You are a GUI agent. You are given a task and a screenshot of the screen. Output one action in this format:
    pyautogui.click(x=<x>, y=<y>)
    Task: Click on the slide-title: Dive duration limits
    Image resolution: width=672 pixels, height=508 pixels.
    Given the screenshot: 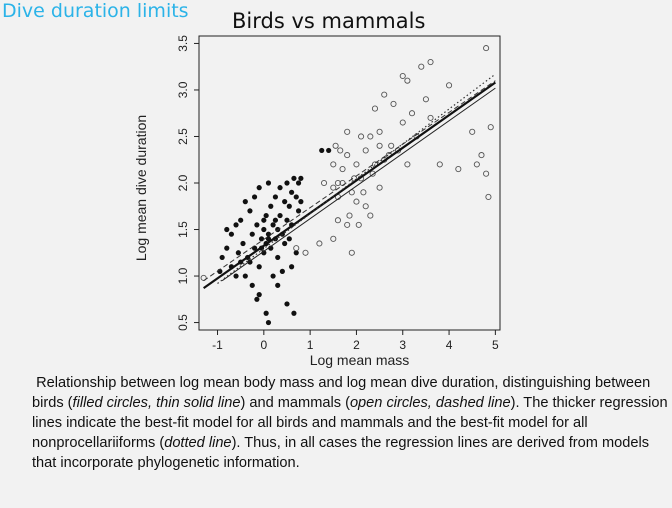 What is the action you would take?
    pyautogui.click(x=95, y=11)
    